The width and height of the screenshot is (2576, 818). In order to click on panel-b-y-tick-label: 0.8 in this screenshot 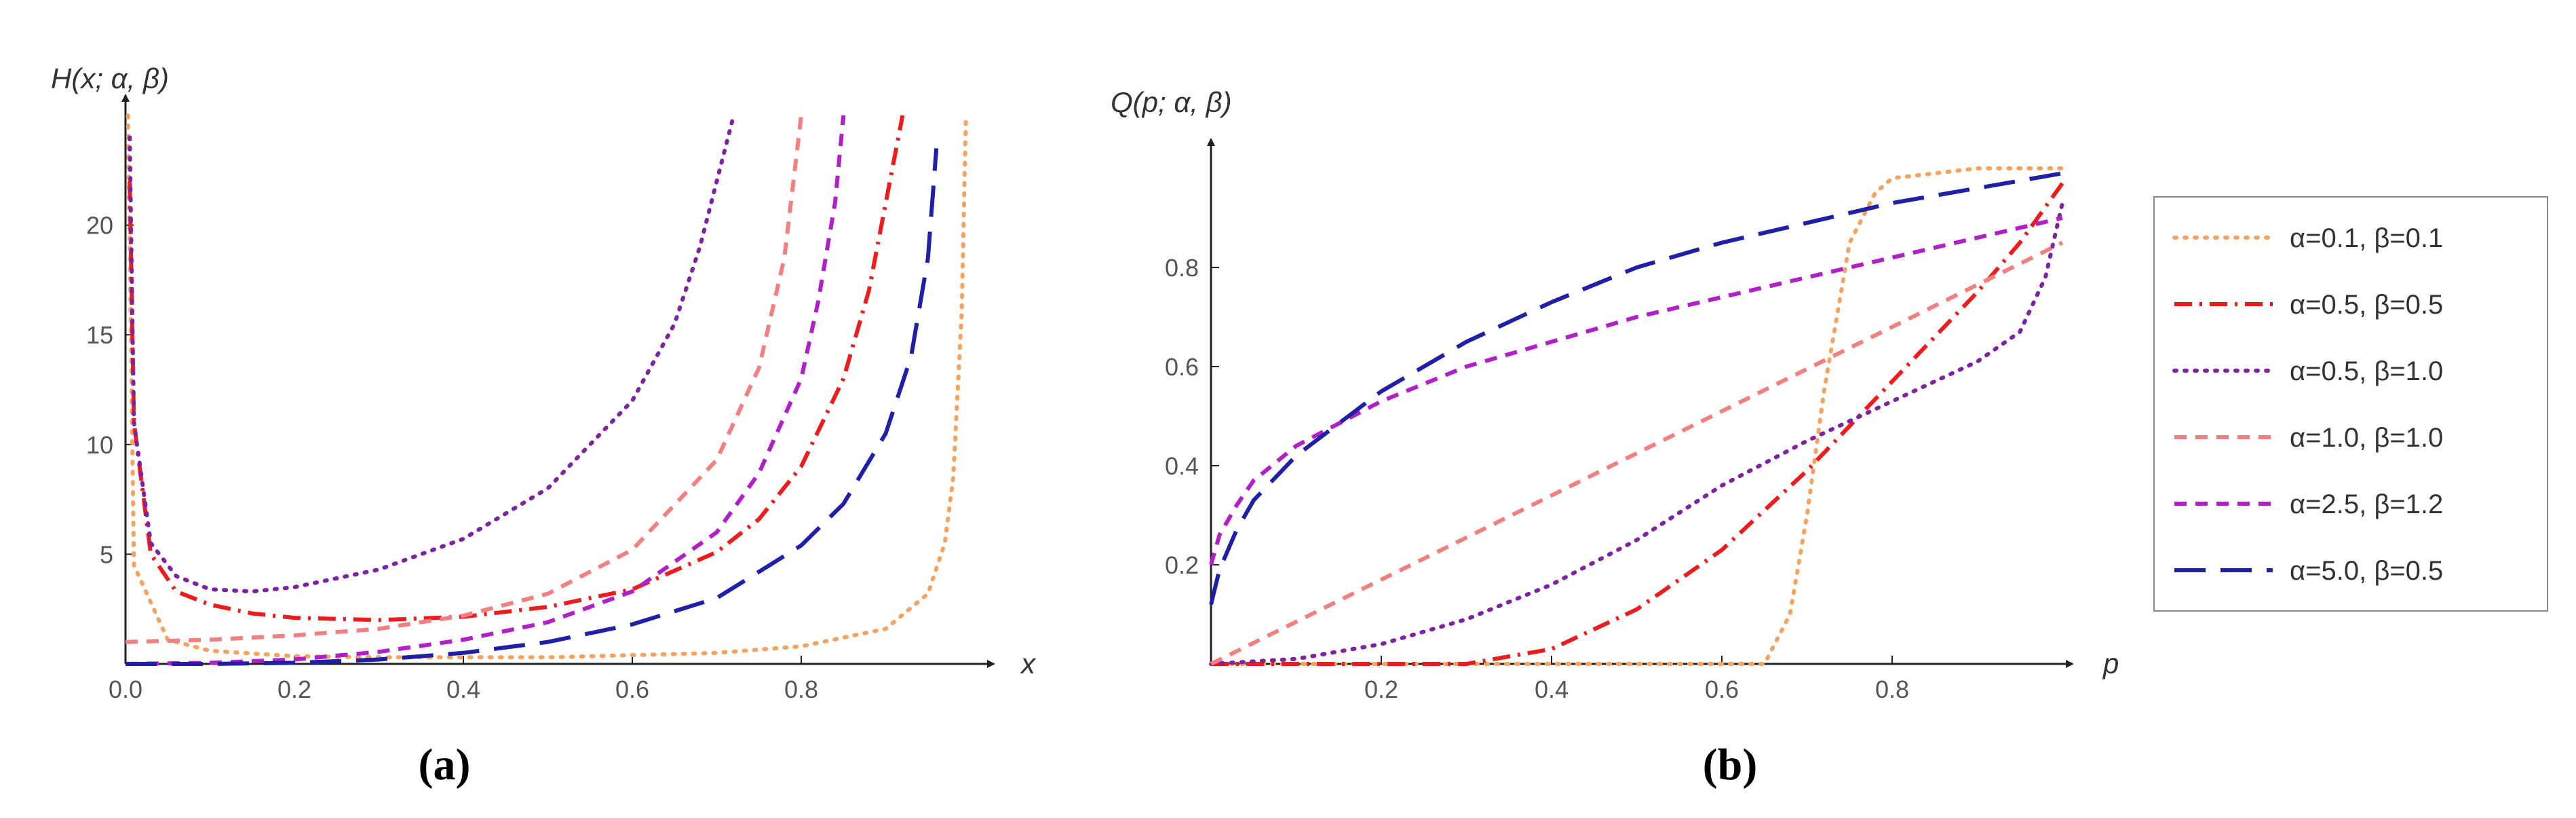, I will do `click(1182, 268)`.